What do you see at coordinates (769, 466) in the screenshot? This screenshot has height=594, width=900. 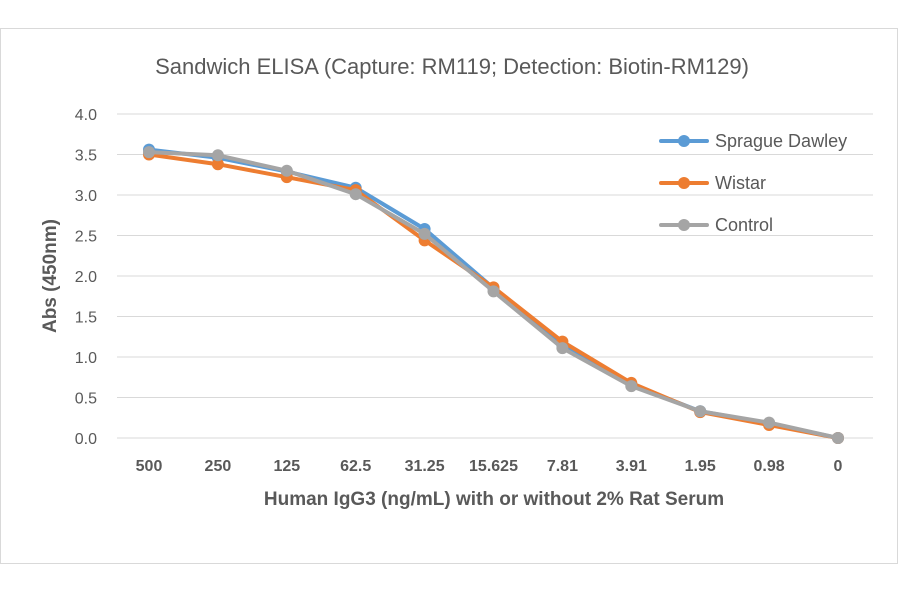 I see `x-tick-label: 0.98` at bounding box center [769, 466].